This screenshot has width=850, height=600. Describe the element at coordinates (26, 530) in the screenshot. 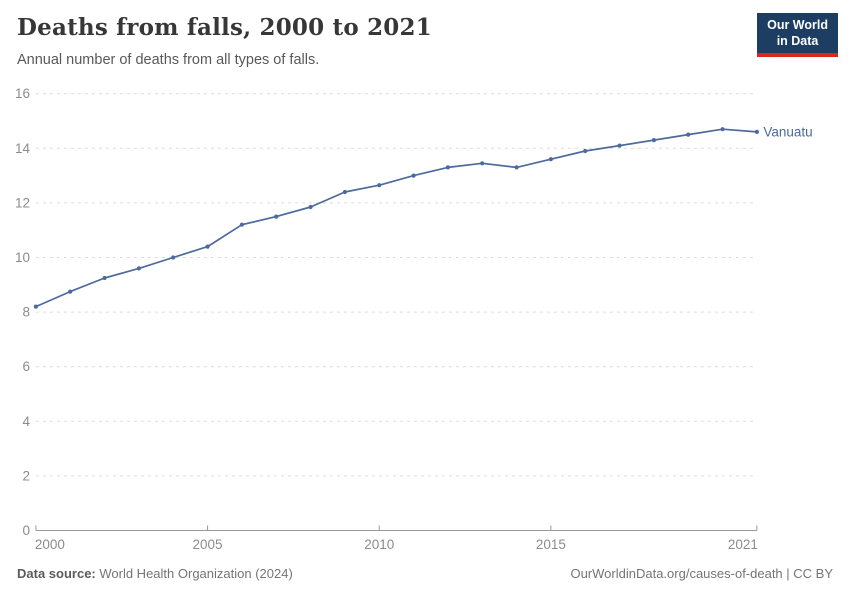

I see `y-axis-label-0: 0` at that location.